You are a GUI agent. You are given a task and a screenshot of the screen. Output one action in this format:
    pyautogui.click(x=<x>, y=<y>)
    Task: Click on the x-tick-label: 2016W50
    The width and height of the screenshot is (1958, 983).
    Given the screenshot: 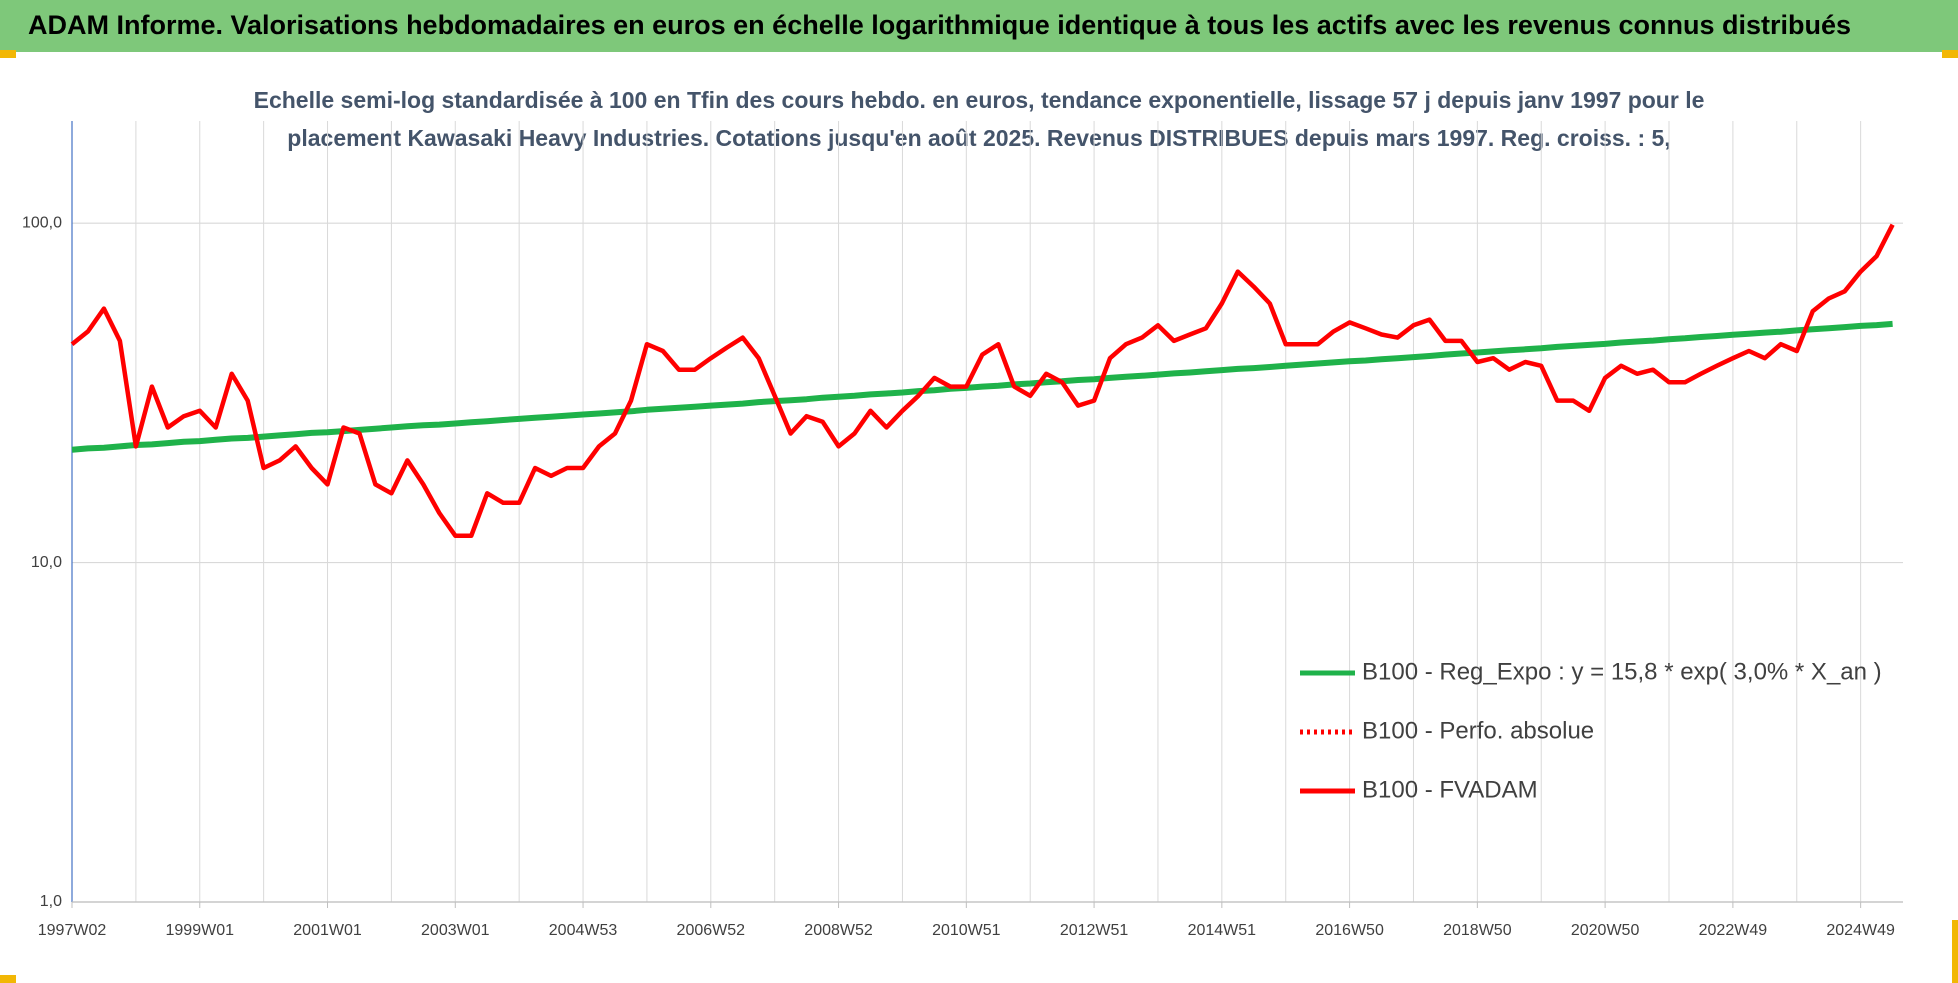 What is the action you would take?
    pyautogui.click(x=1349, y=930)
    